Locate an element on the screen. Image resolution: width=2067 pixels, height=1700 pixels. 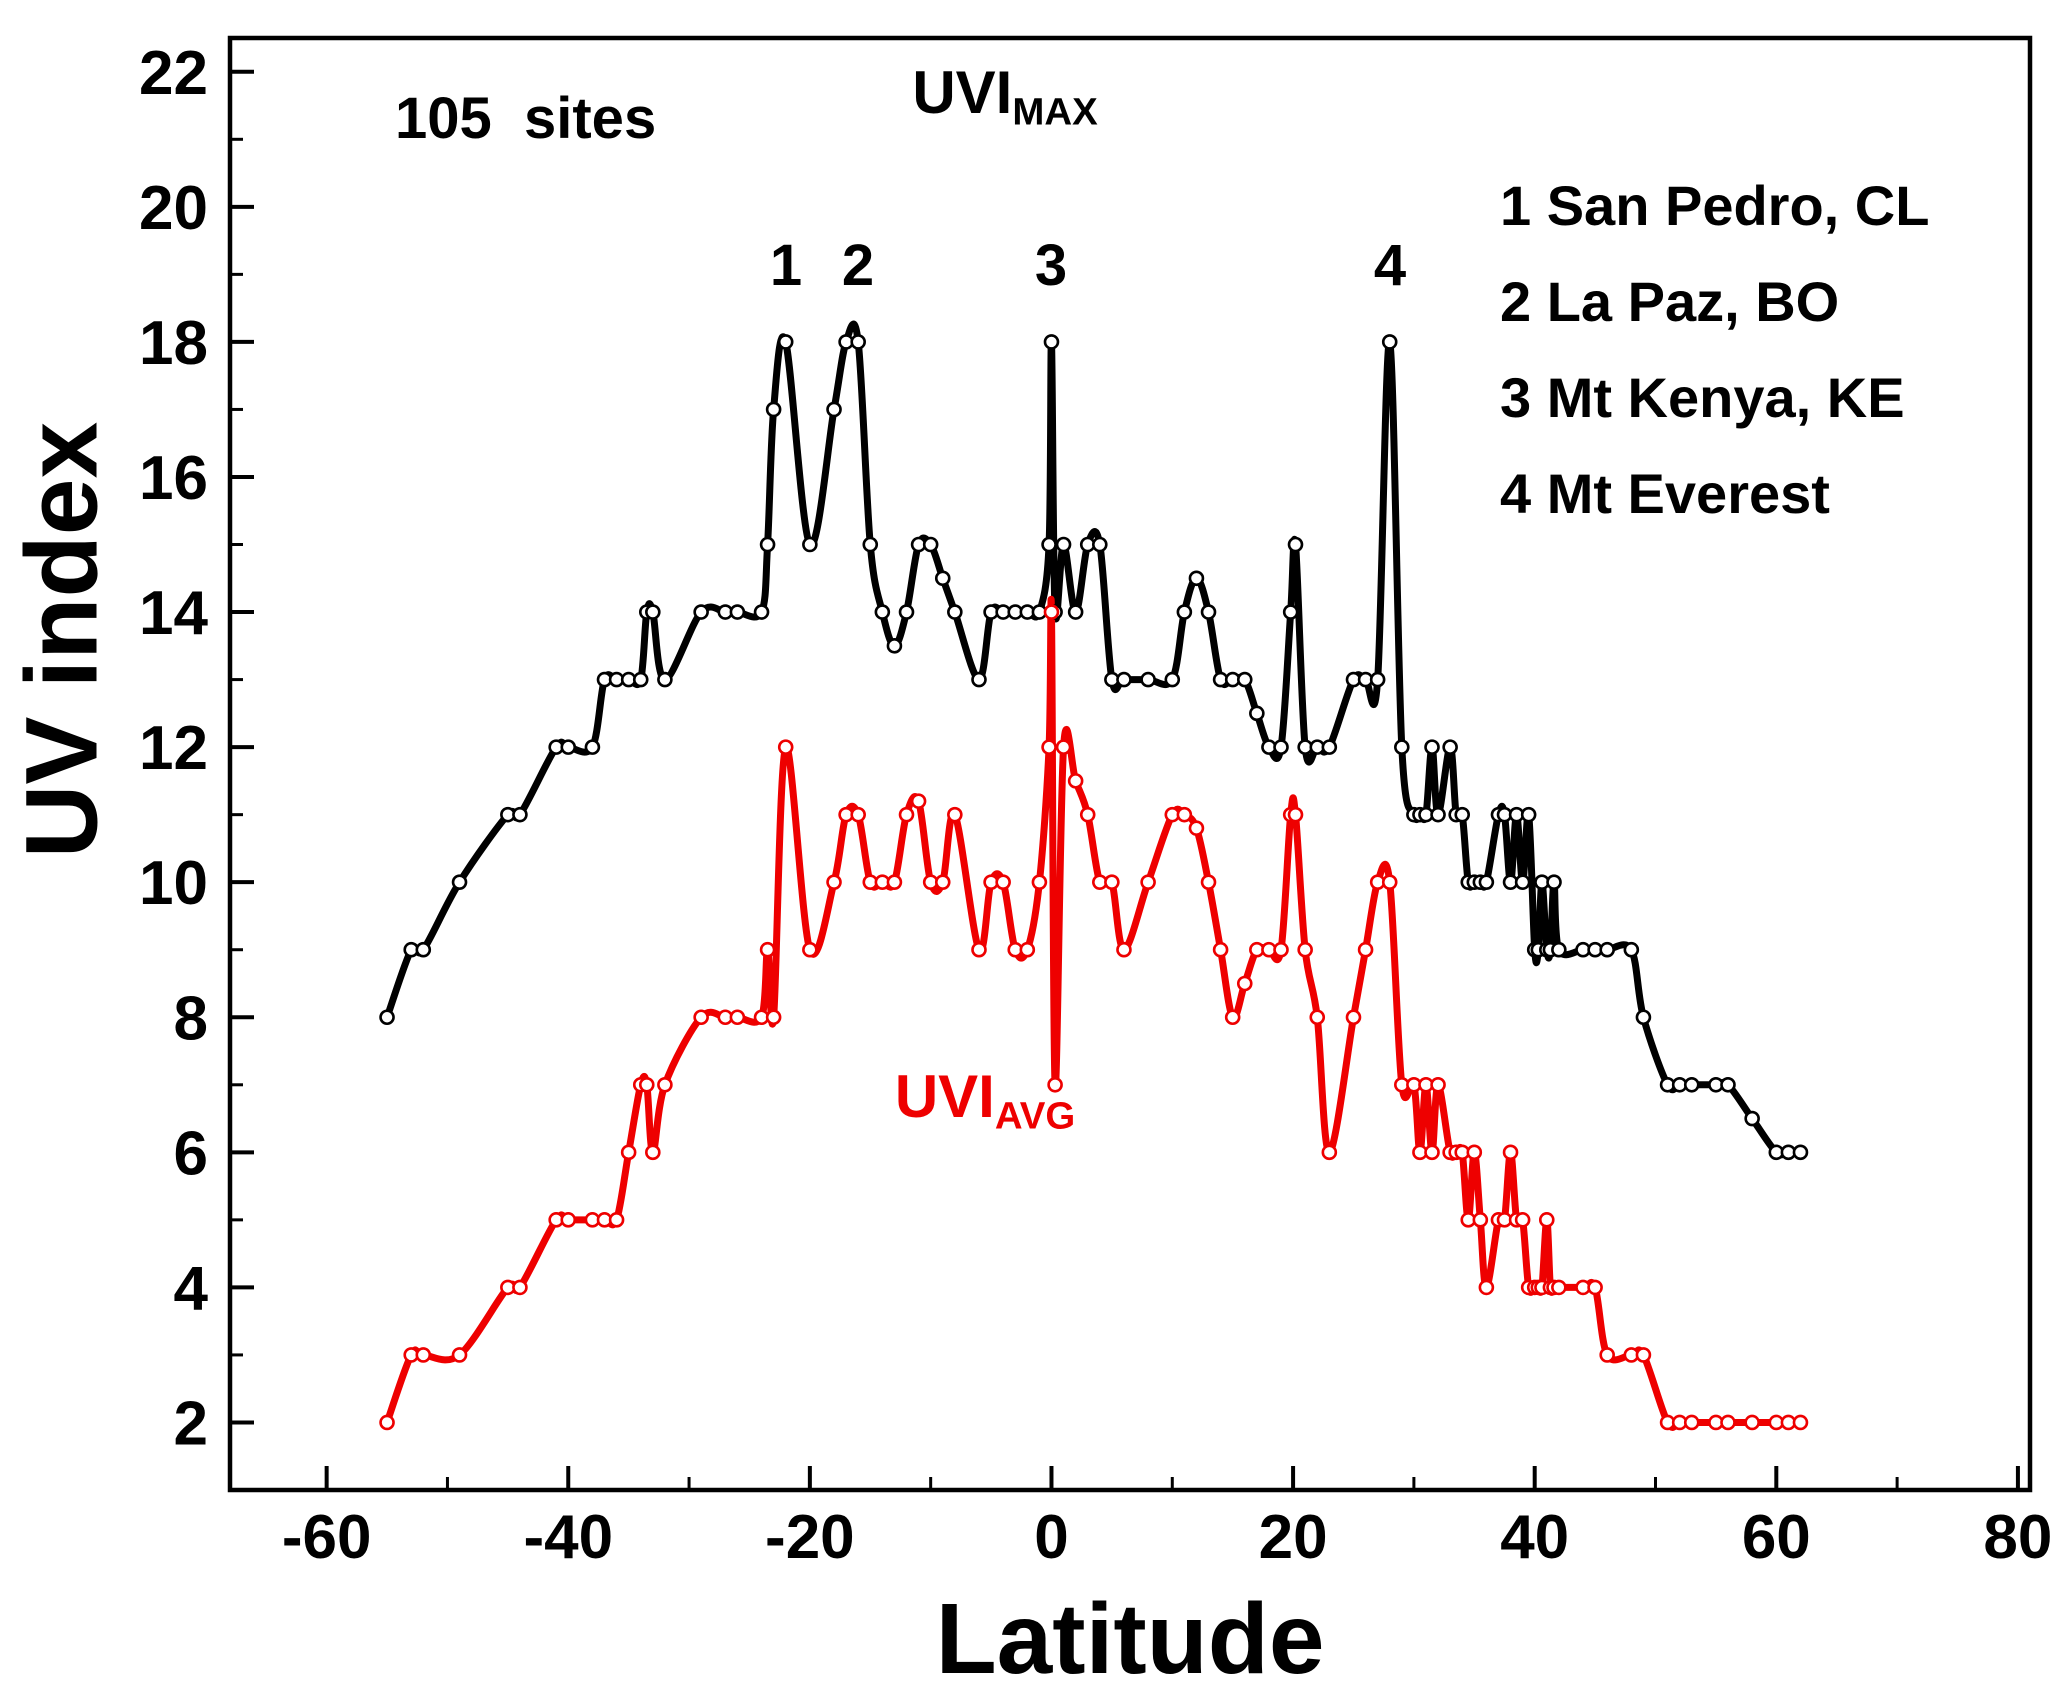
uvi-max-subscript: MAX is located at coordinates (1055, 112).